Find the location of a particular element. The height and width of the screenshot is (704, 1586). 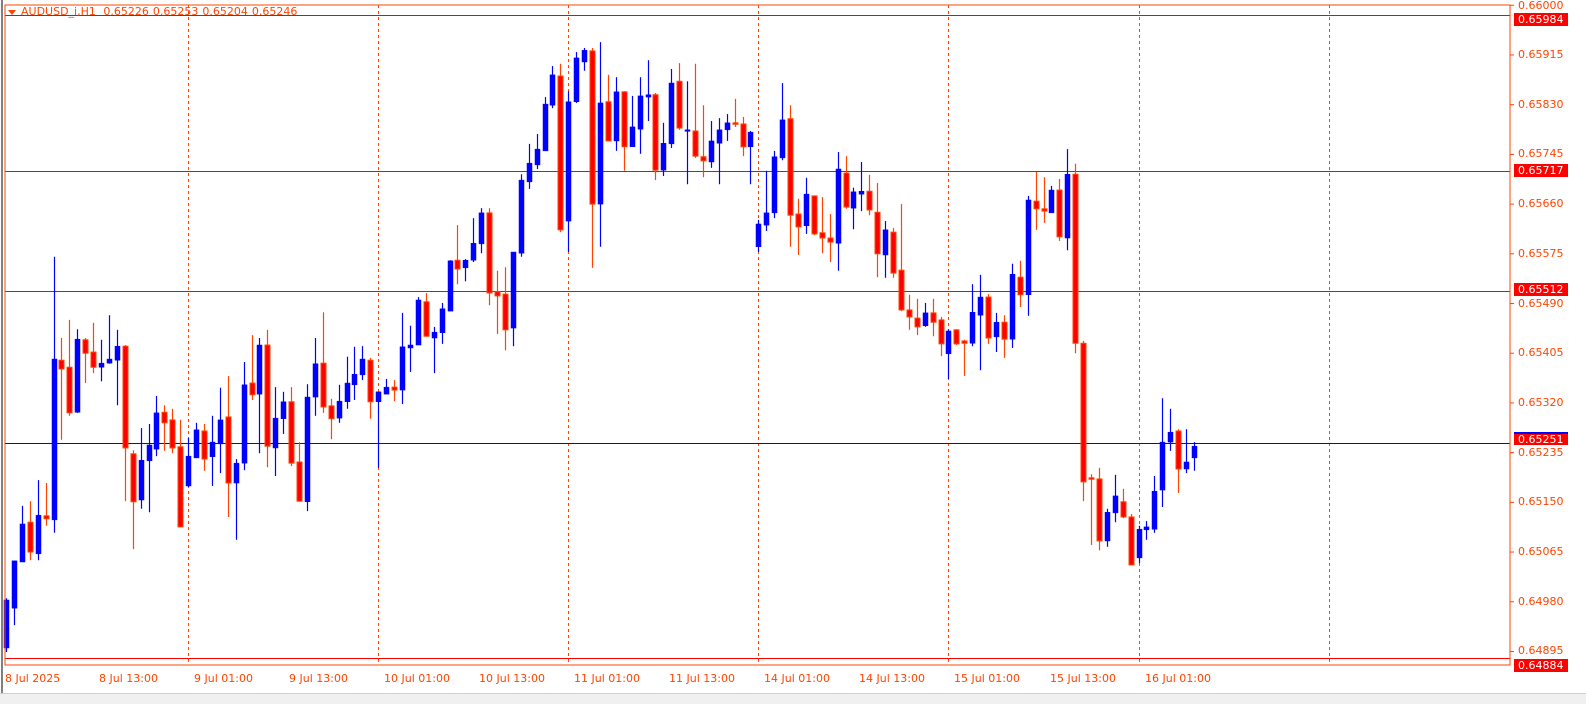

level-price-tag: 0.65984 is located at coordinates (1541, 20).